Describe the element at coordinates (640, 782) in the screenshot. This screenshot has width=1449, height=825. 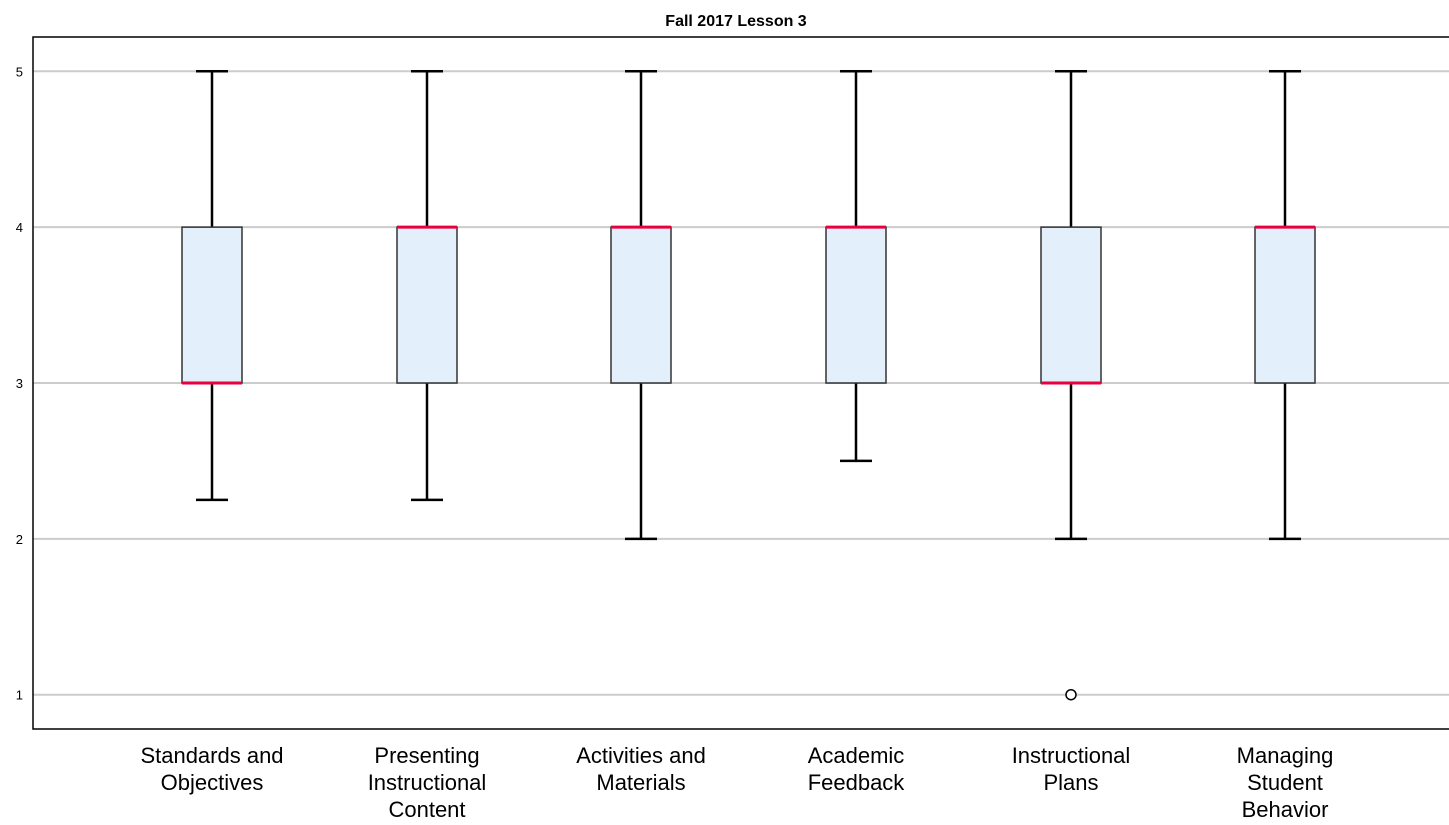
I see `x-tick-label-line: Materials` at that location.